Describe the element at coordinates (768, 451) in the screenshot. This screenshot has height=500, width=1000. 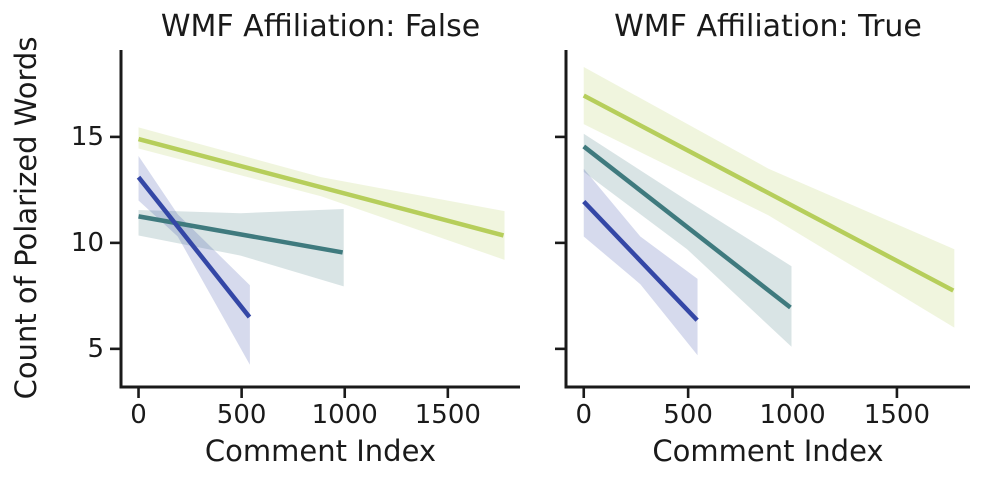
I see `x-axis-label-right: Comment Index` at that location.